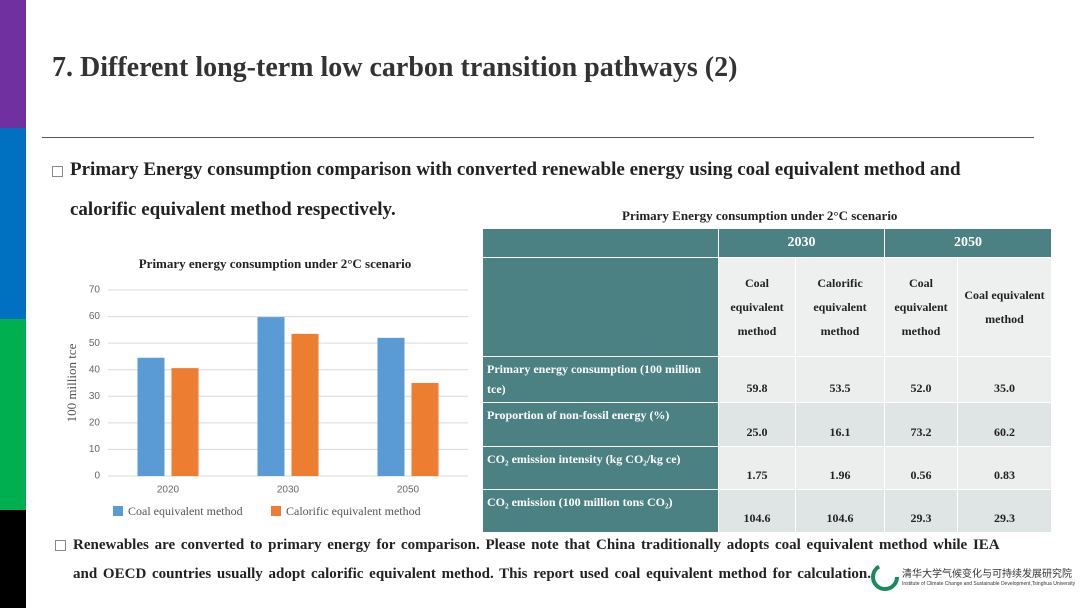  Describe the element at coordinates (921, 424) in the screenshot. I see `data-cell: 73.2` at that location.